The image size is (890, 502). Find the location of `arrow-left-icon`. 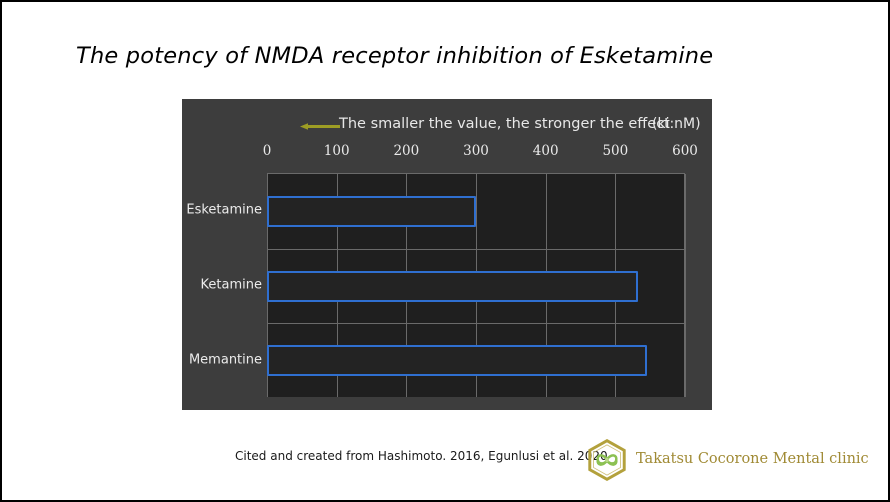

arrow-left-icon is located at coordinates (320, 126).